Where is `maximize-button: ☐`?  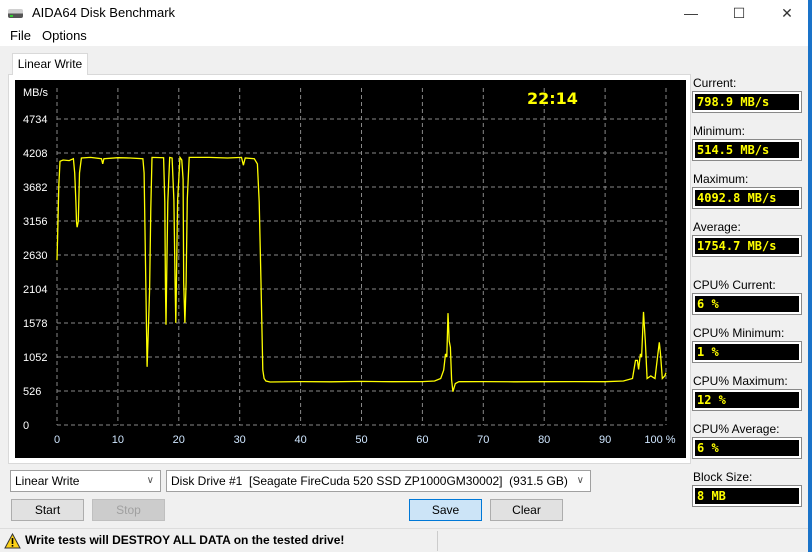 maximize-button: ☐ is located at coordinates (739, 13).